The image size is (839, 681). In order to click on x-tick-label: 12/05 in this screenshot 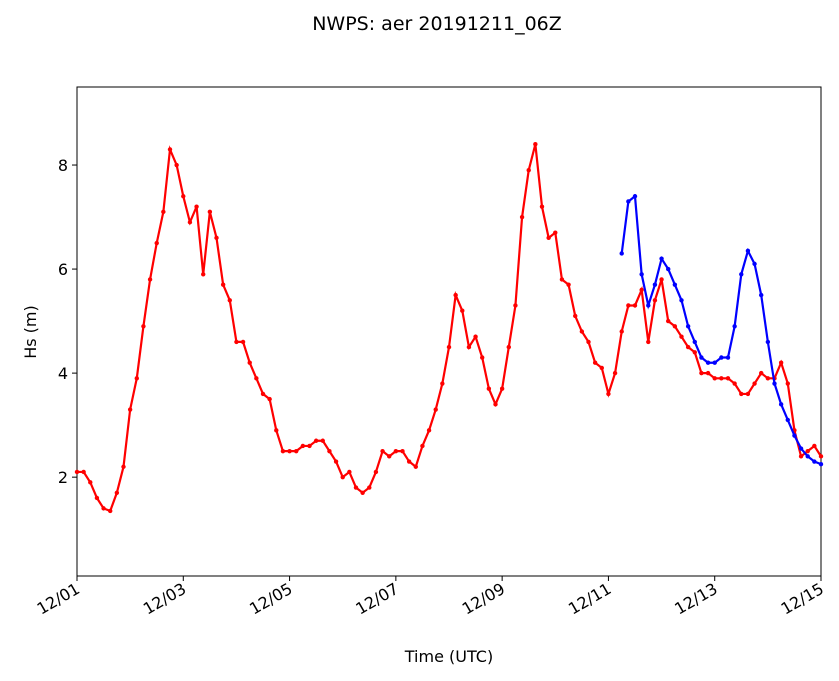, I will do `click(270, 599)`.